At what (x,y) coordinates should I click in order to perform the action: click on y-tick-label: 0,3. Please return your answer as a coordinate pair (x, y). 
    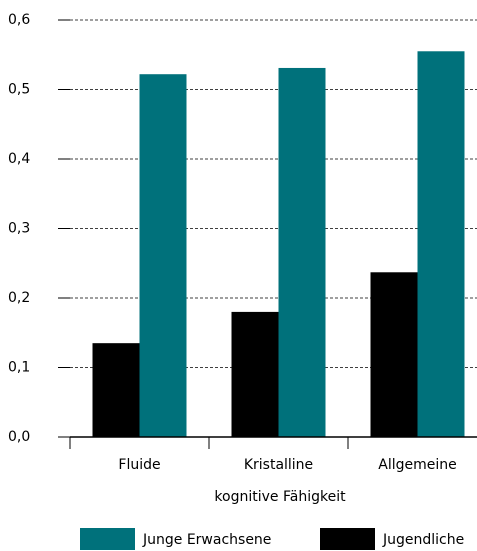
    Looking at the image, I should click on (19, 229).